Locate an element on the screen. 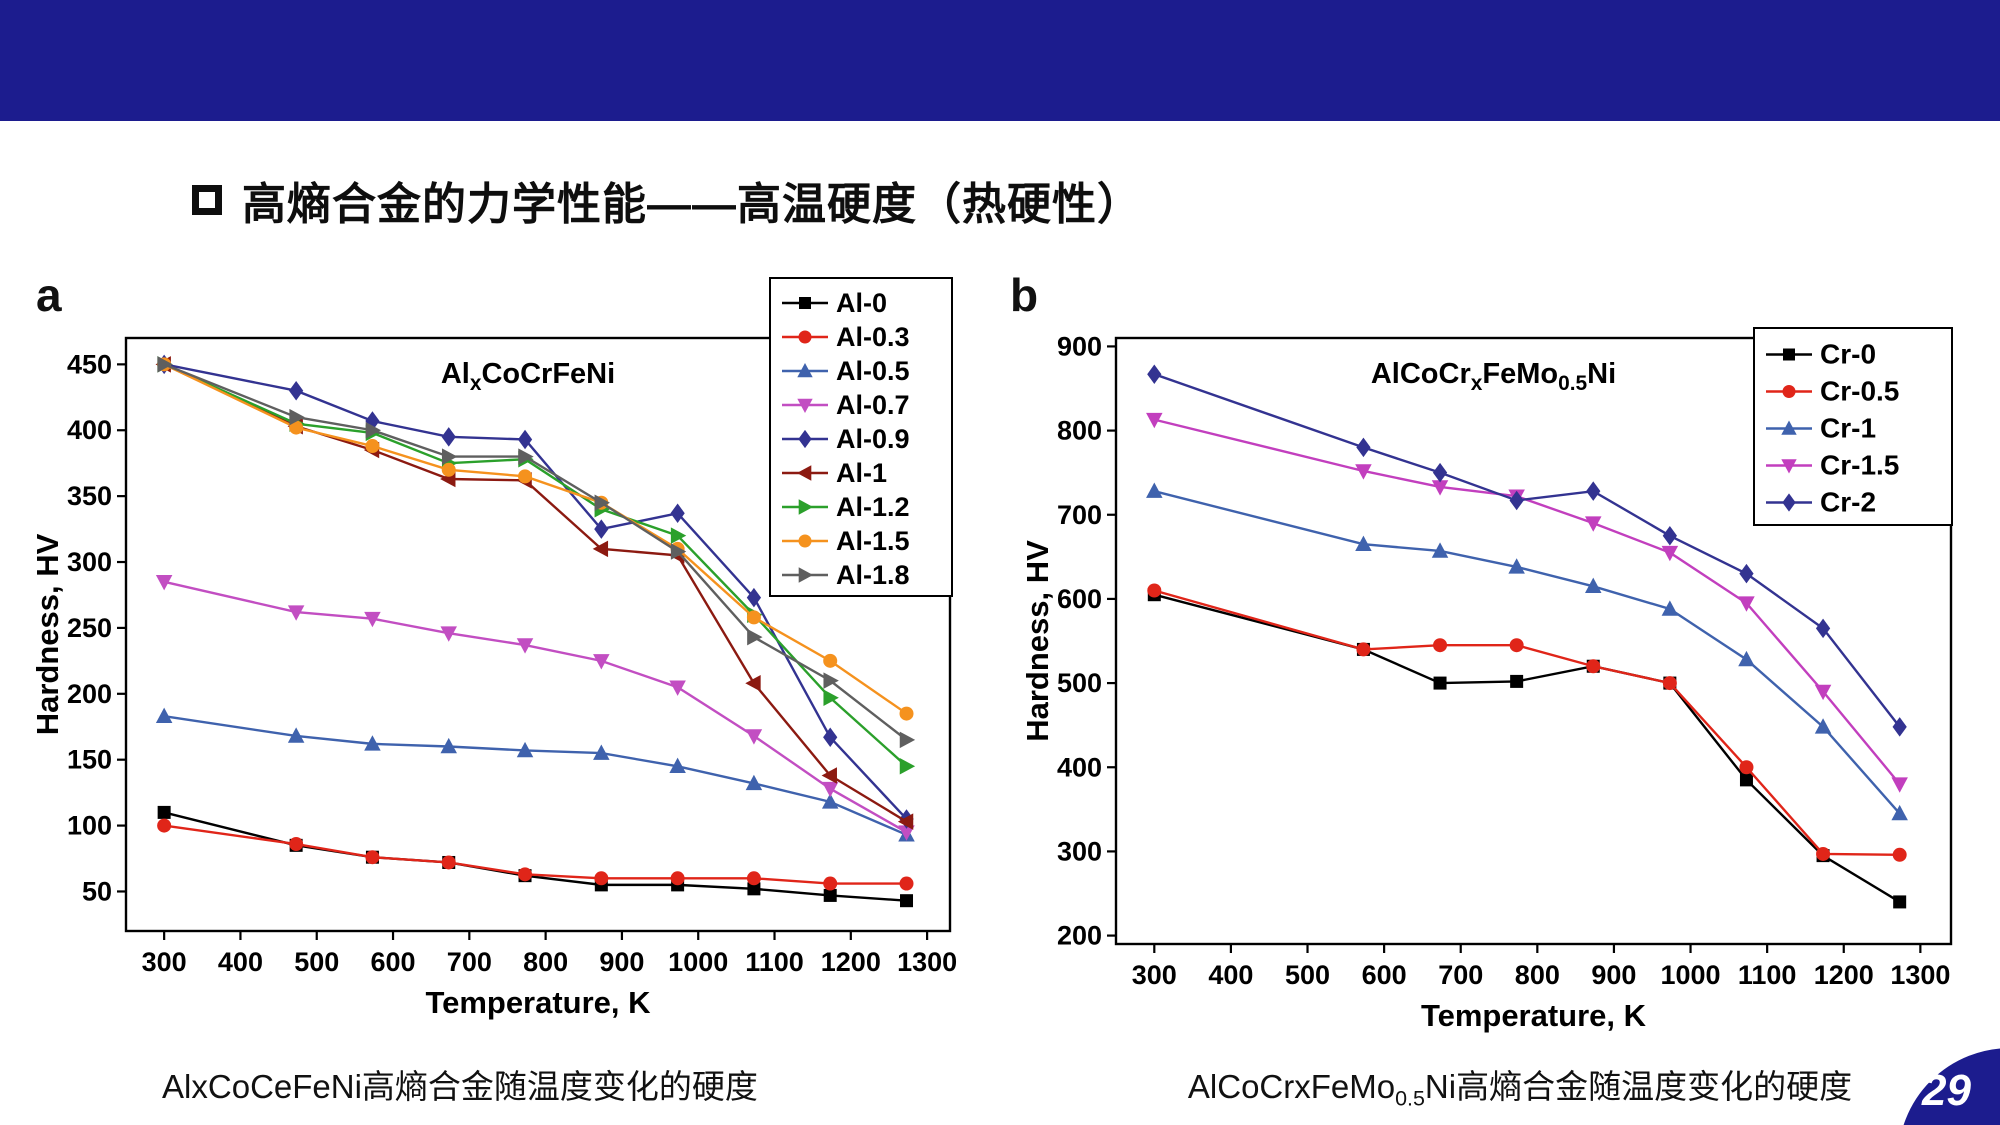 This screenshot has width=2000, height=1125. series-Al-0.3 is located at coordinates (535, 854).